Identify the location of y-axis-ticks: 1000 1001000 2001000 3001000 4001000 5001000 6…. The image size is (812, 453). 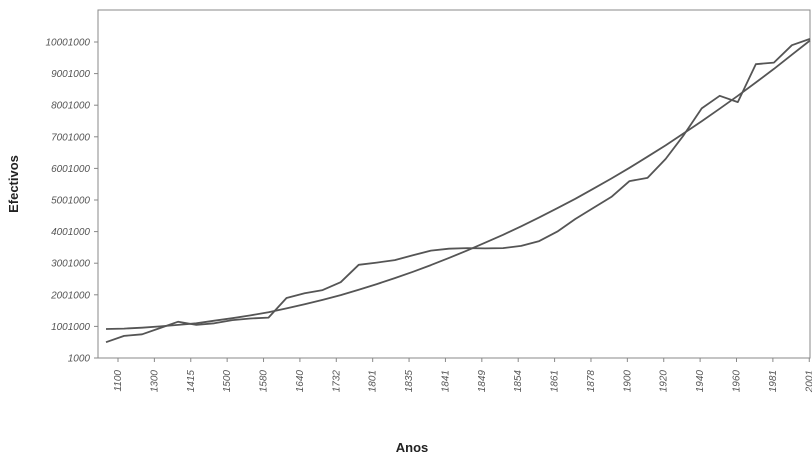
(72, 201).